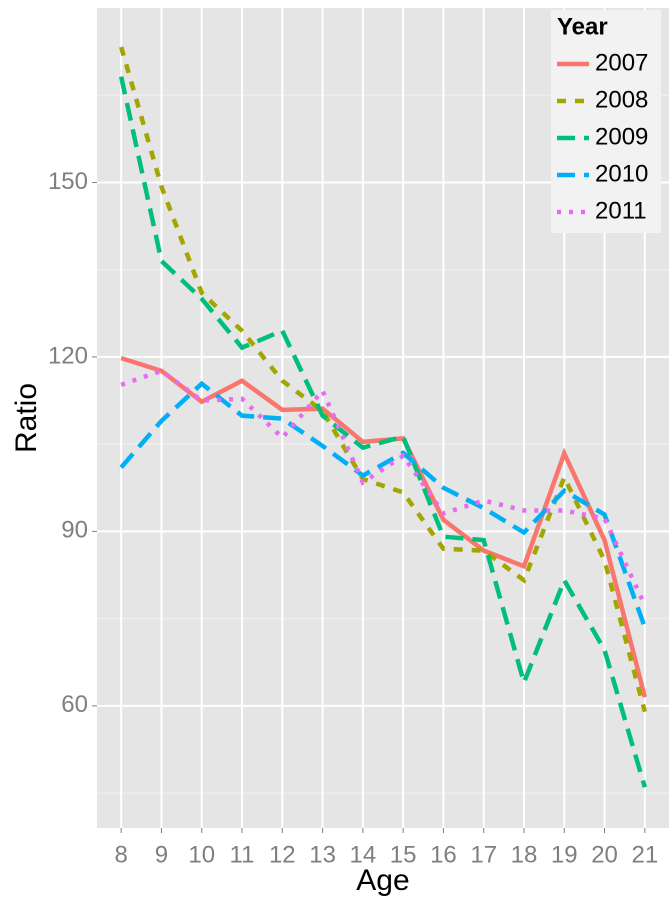 The image size is (669, 898). What do you see at coordinates (621, 136) in the screenshot?
I see `legend-label: 2009` at bounding box center [621, 136].